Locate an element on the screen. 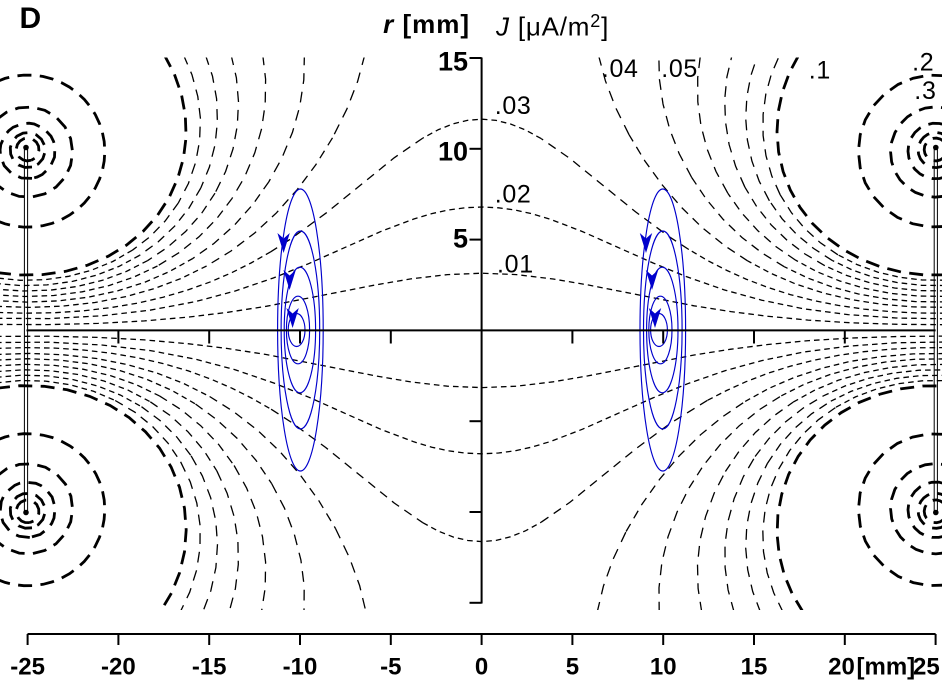 The image size is (942, 687). svg-text: .04 is located at coordinates (620, 69).